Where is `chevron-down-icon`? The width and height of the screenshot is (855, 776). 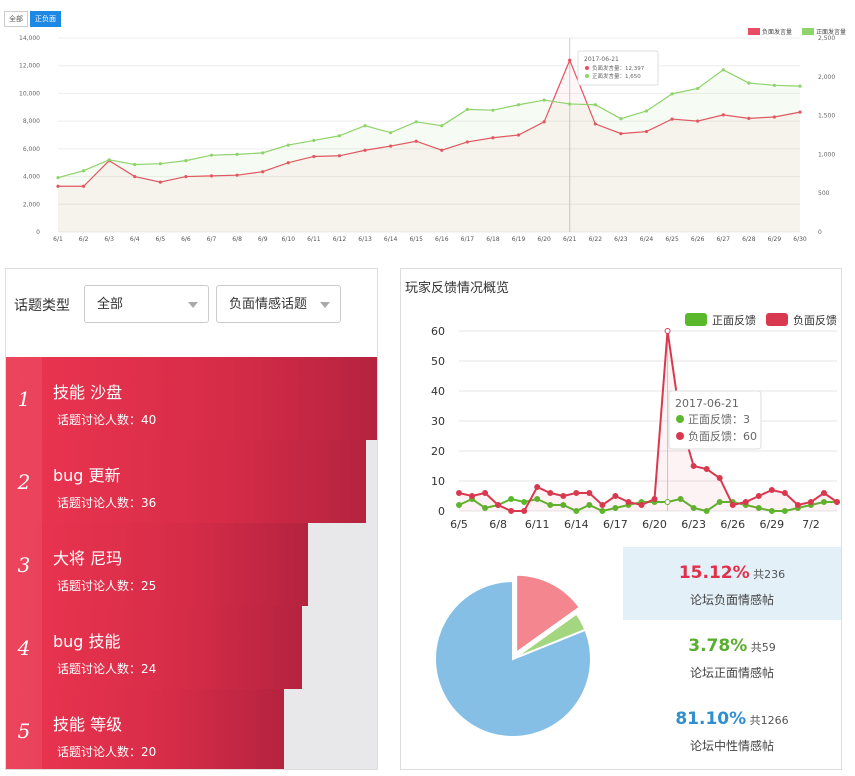
chevron-down-icon is located at coordinates (193, 305).